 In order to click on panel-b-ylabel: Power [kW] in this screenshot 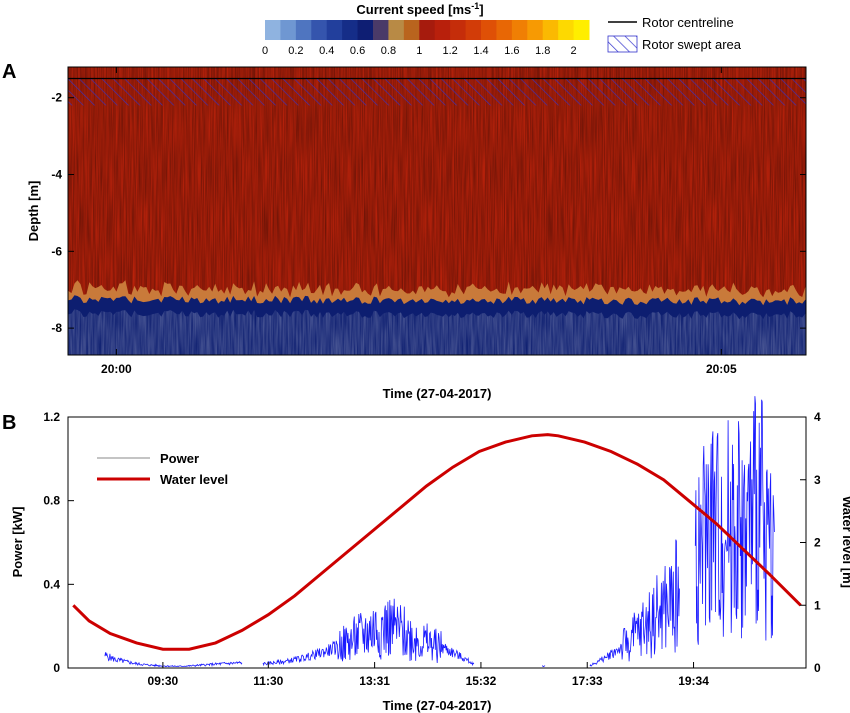, I will do `click(17, 542)`.